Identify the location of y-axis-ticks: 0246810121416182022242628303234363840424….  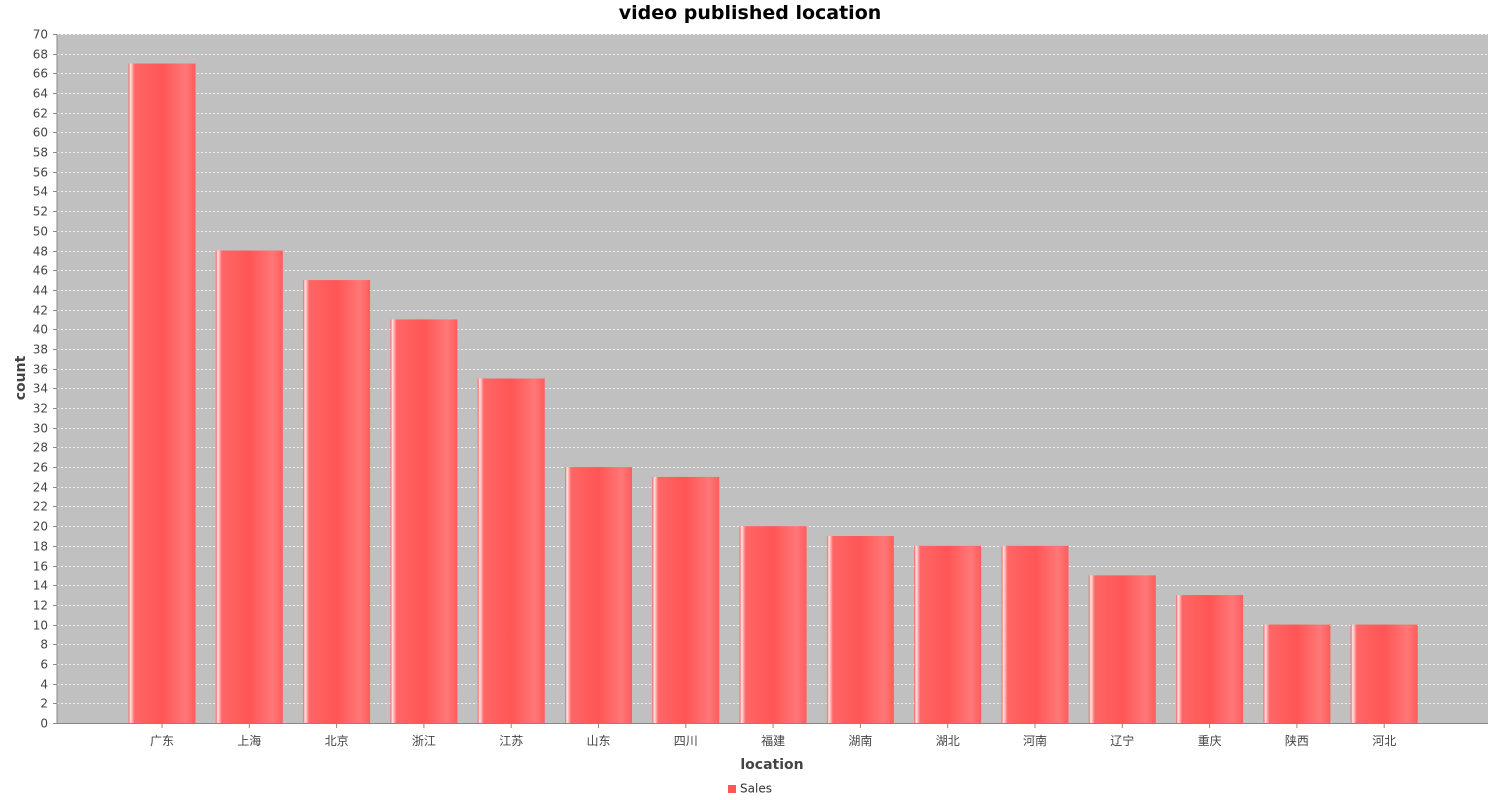
(45, 379).